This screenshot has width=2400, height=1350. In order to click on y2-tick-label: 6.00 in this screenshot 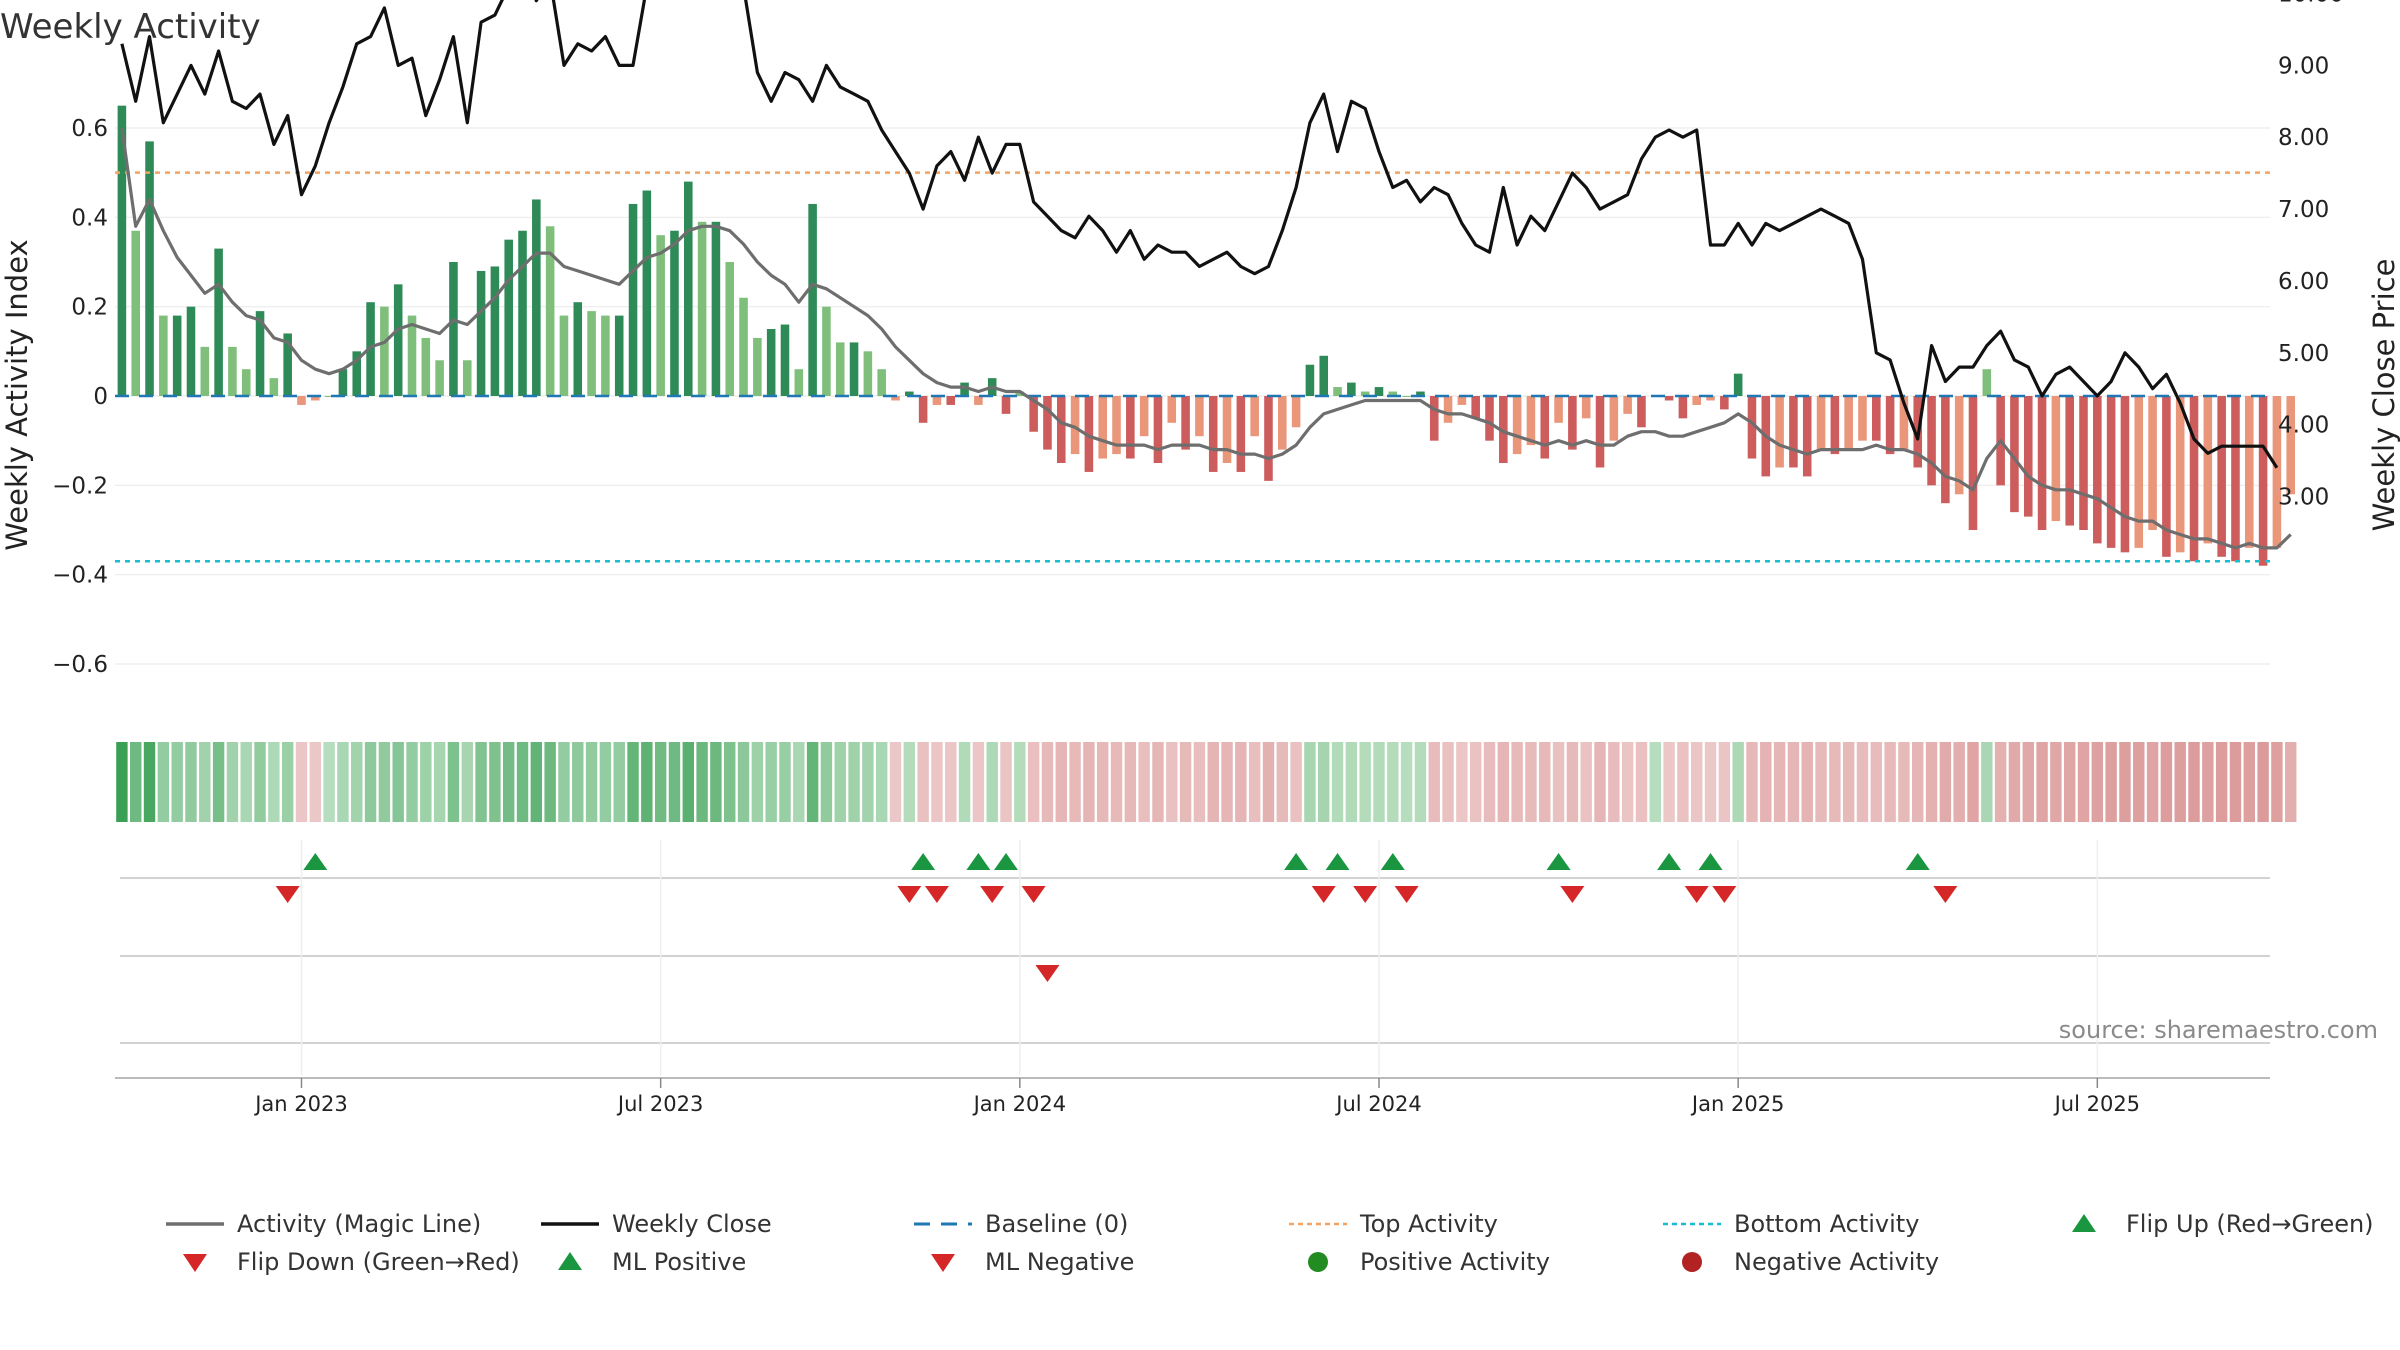, I will do `click(2303, 282)`.